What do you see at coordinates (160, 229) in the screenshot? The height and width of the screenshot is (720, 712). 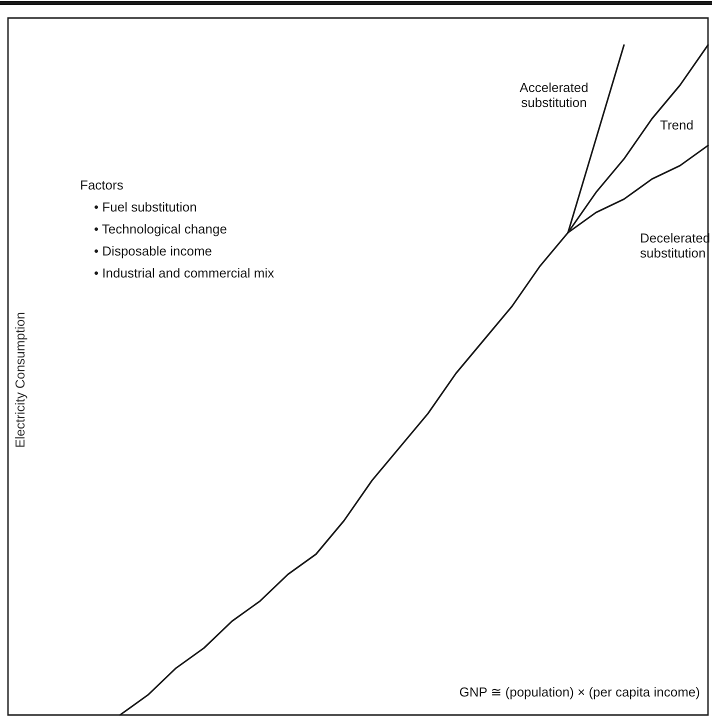 I see `annotation: • Technological change` at bounding box center [160, 229].